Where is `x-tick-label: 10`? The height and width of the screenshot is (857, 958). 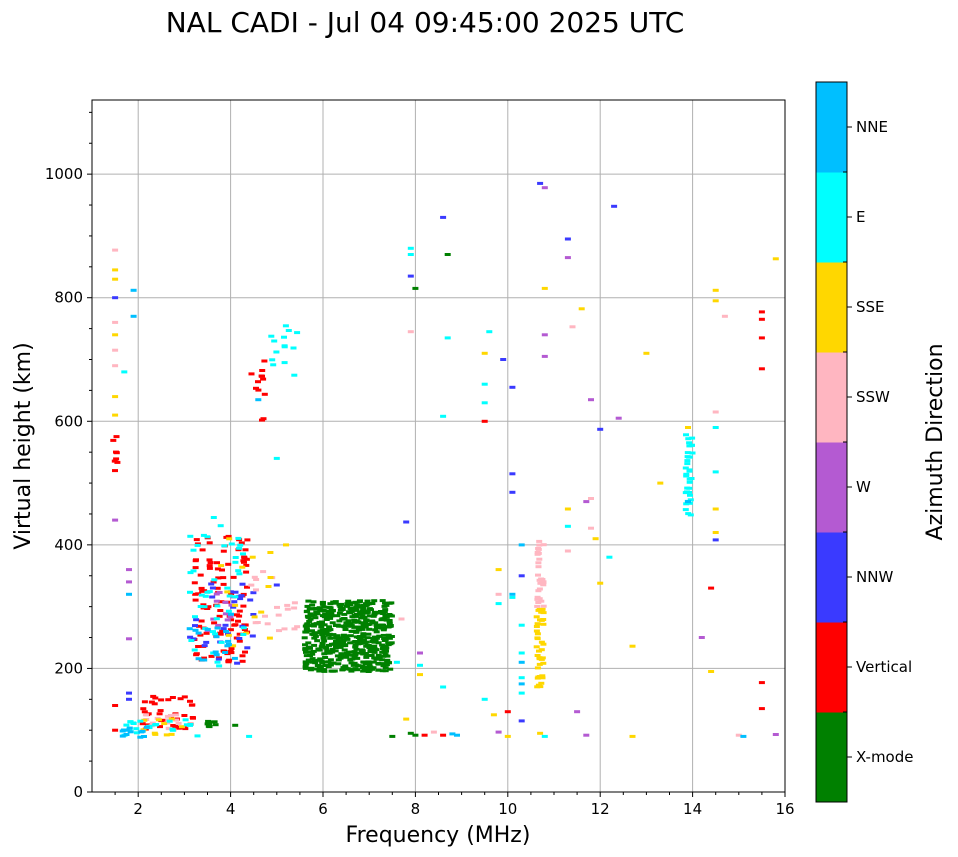
x-tick-label: 10 is located at coordinates (507, 809).